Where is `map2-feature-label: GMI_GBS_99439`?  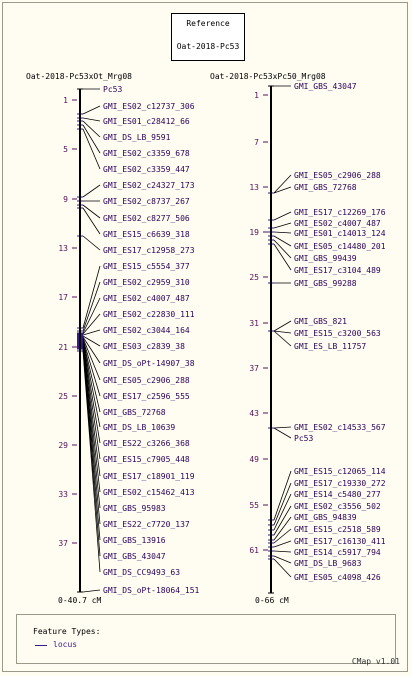
map2-feature-label: GMI_GBS_99439 is located at coordinates (325, 258).